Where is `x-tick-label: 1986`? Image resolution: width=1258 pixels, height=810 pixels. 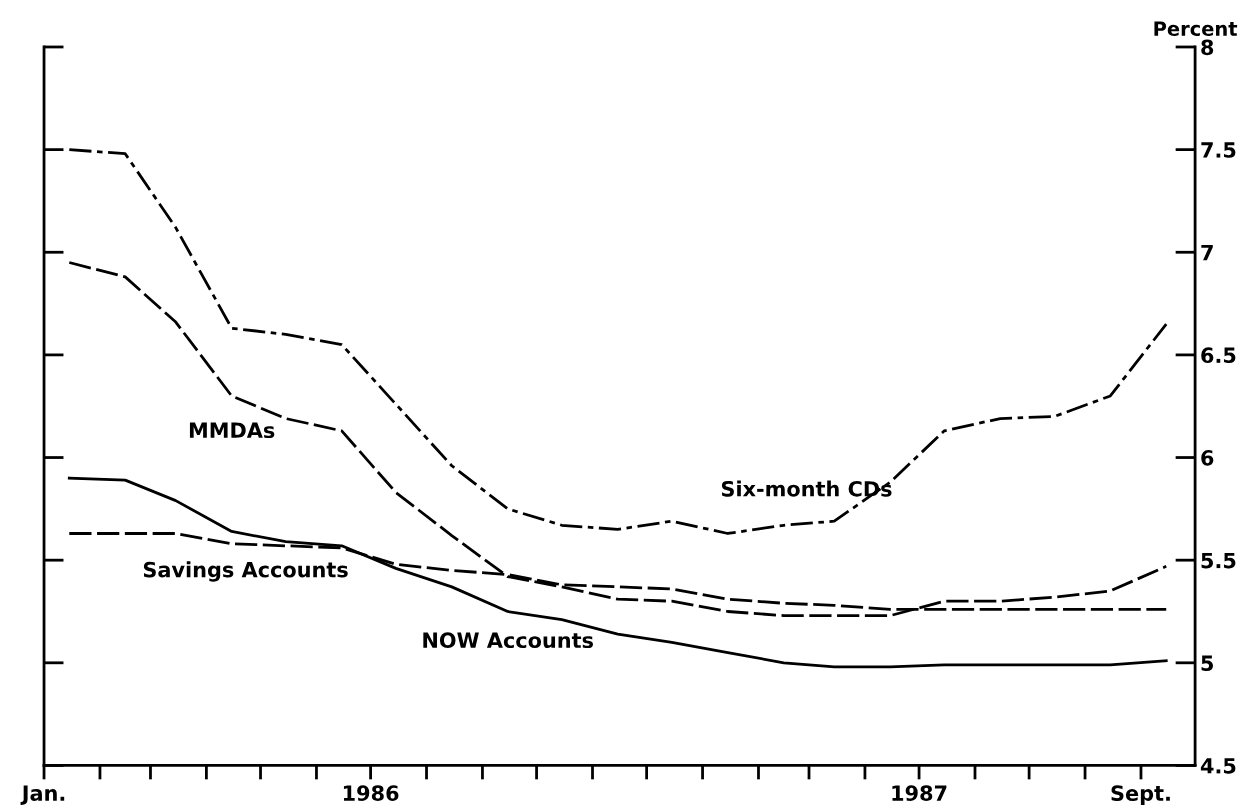
x-tick-label: 1986 is located at coordinates (371, 793).